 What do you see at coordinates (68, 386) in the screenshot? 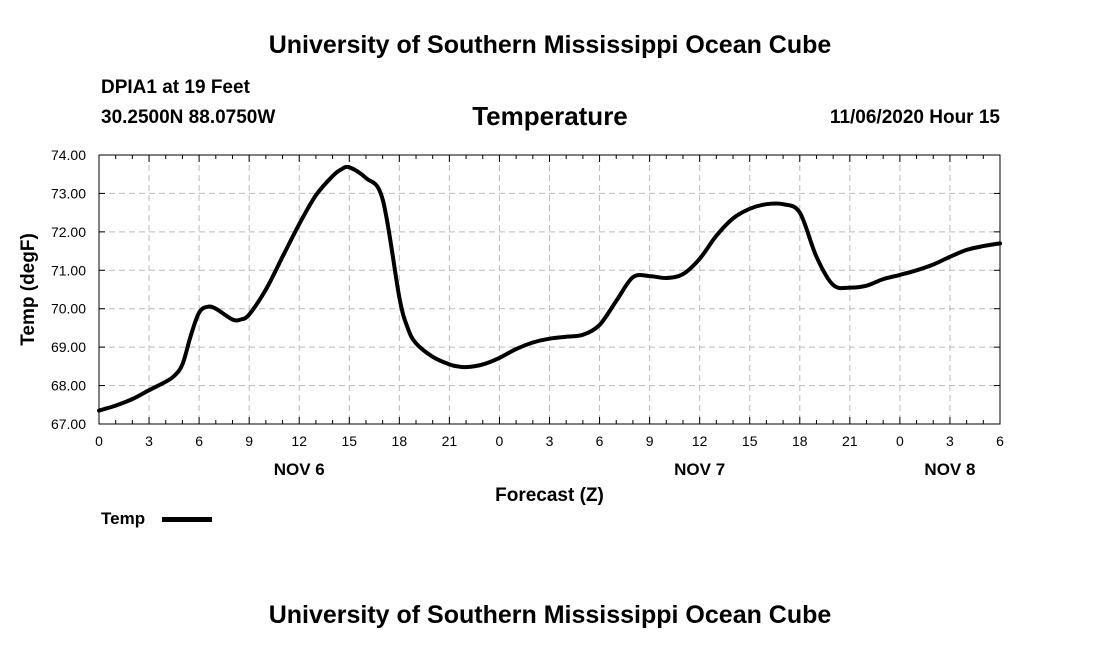
I see `y-tick-label: 68.00` at bounding box center [68, 386].